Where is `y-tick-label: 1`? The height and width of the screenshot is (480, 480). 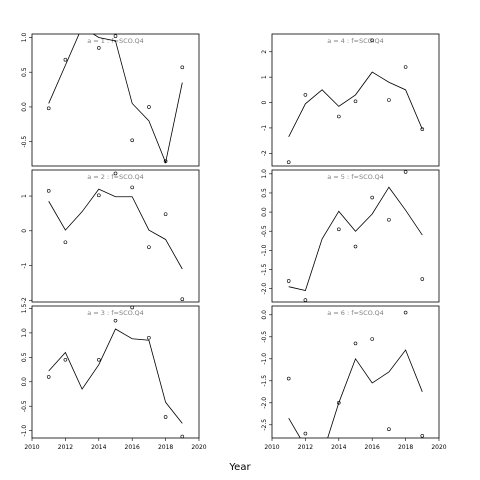
y-tick-label: 1 is located at coordinates (24, 196).